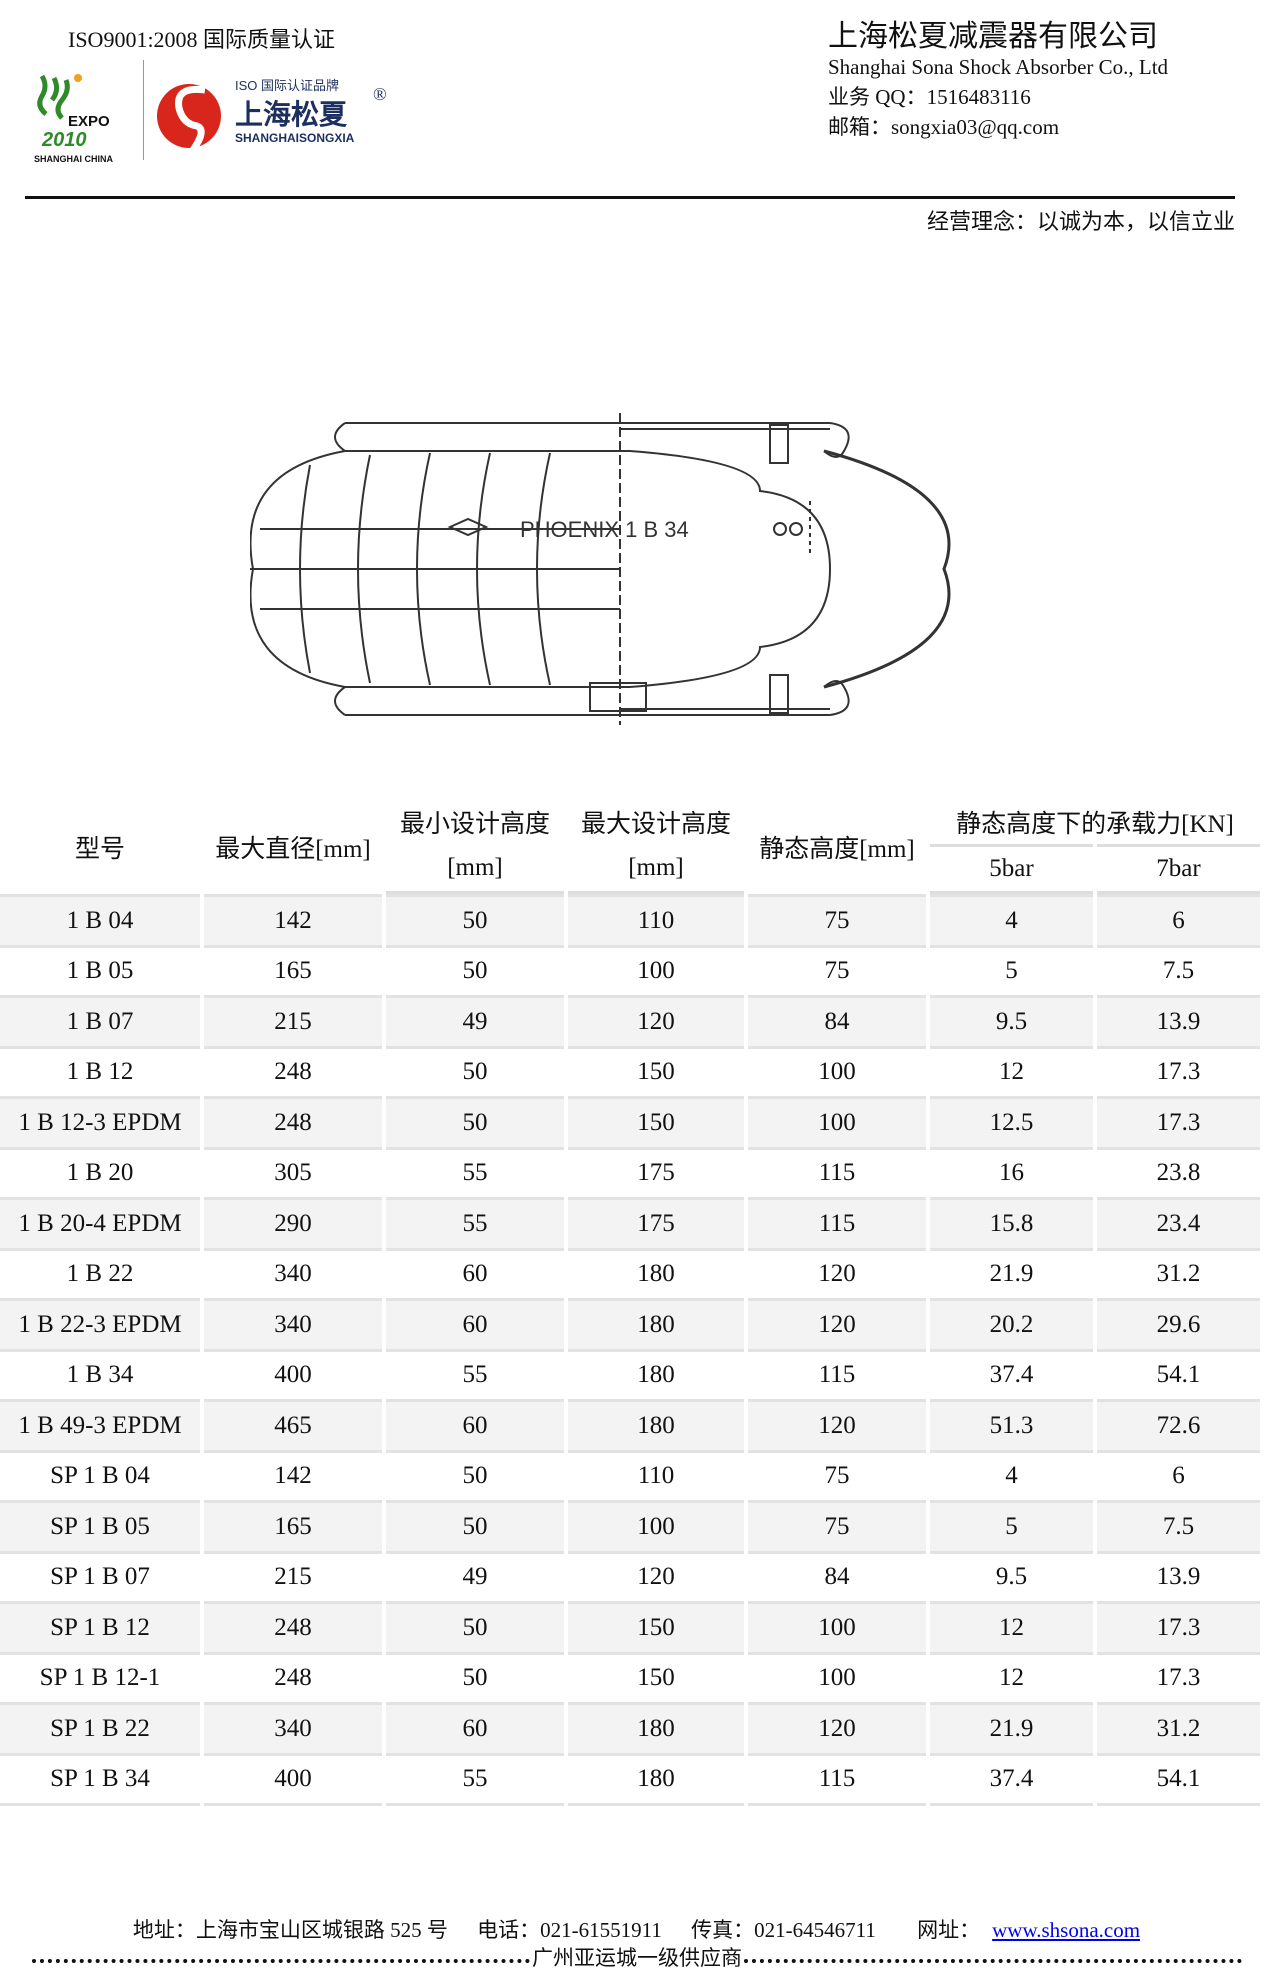  I want to click on footer-supplier: 广州亚运城一级供应商, so click(637, 1958).